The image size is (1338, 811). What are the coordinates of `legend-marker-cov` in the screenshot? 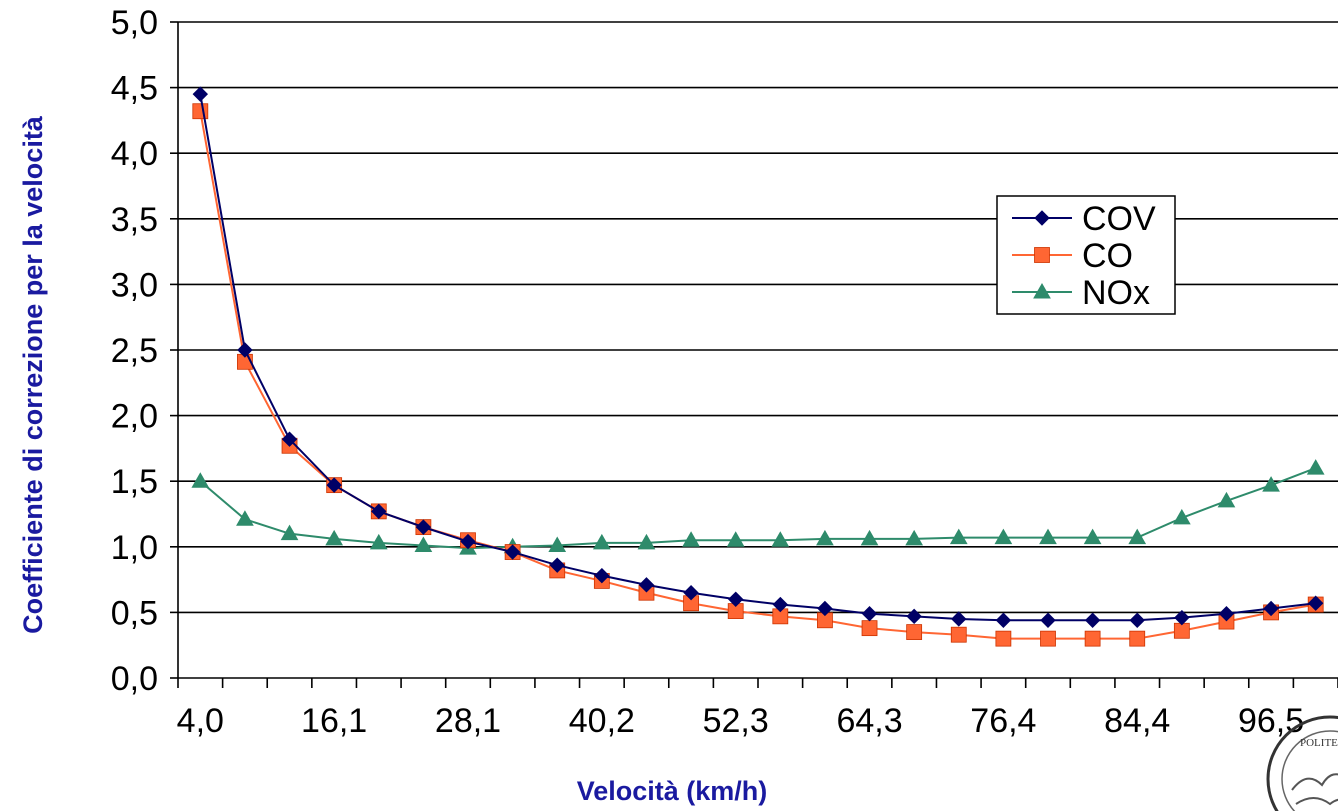 It's located at (1042, 218).